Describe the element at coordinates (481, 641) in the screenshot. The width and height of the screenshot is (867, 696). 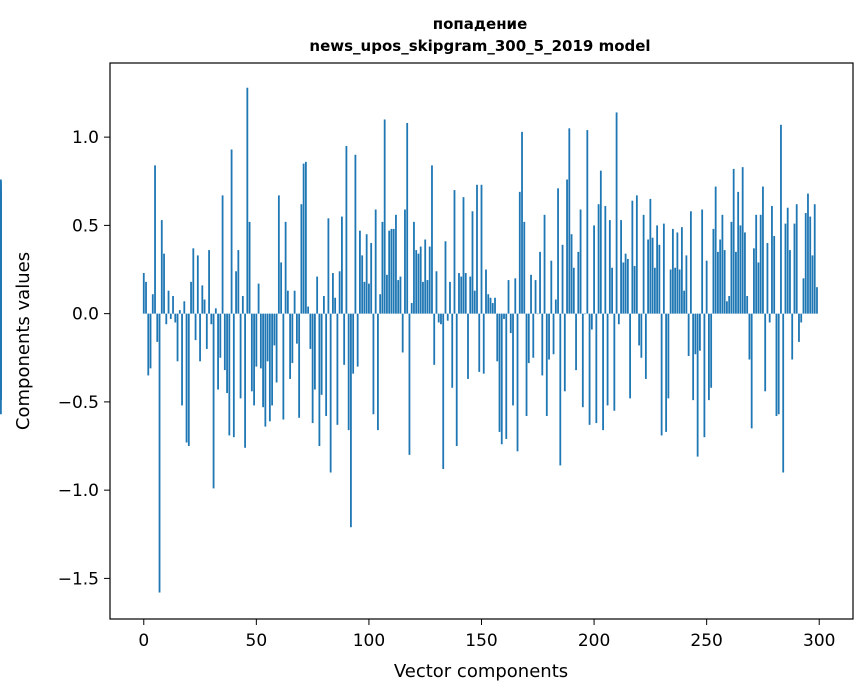
I see `x-tick-label: 150` at that location.